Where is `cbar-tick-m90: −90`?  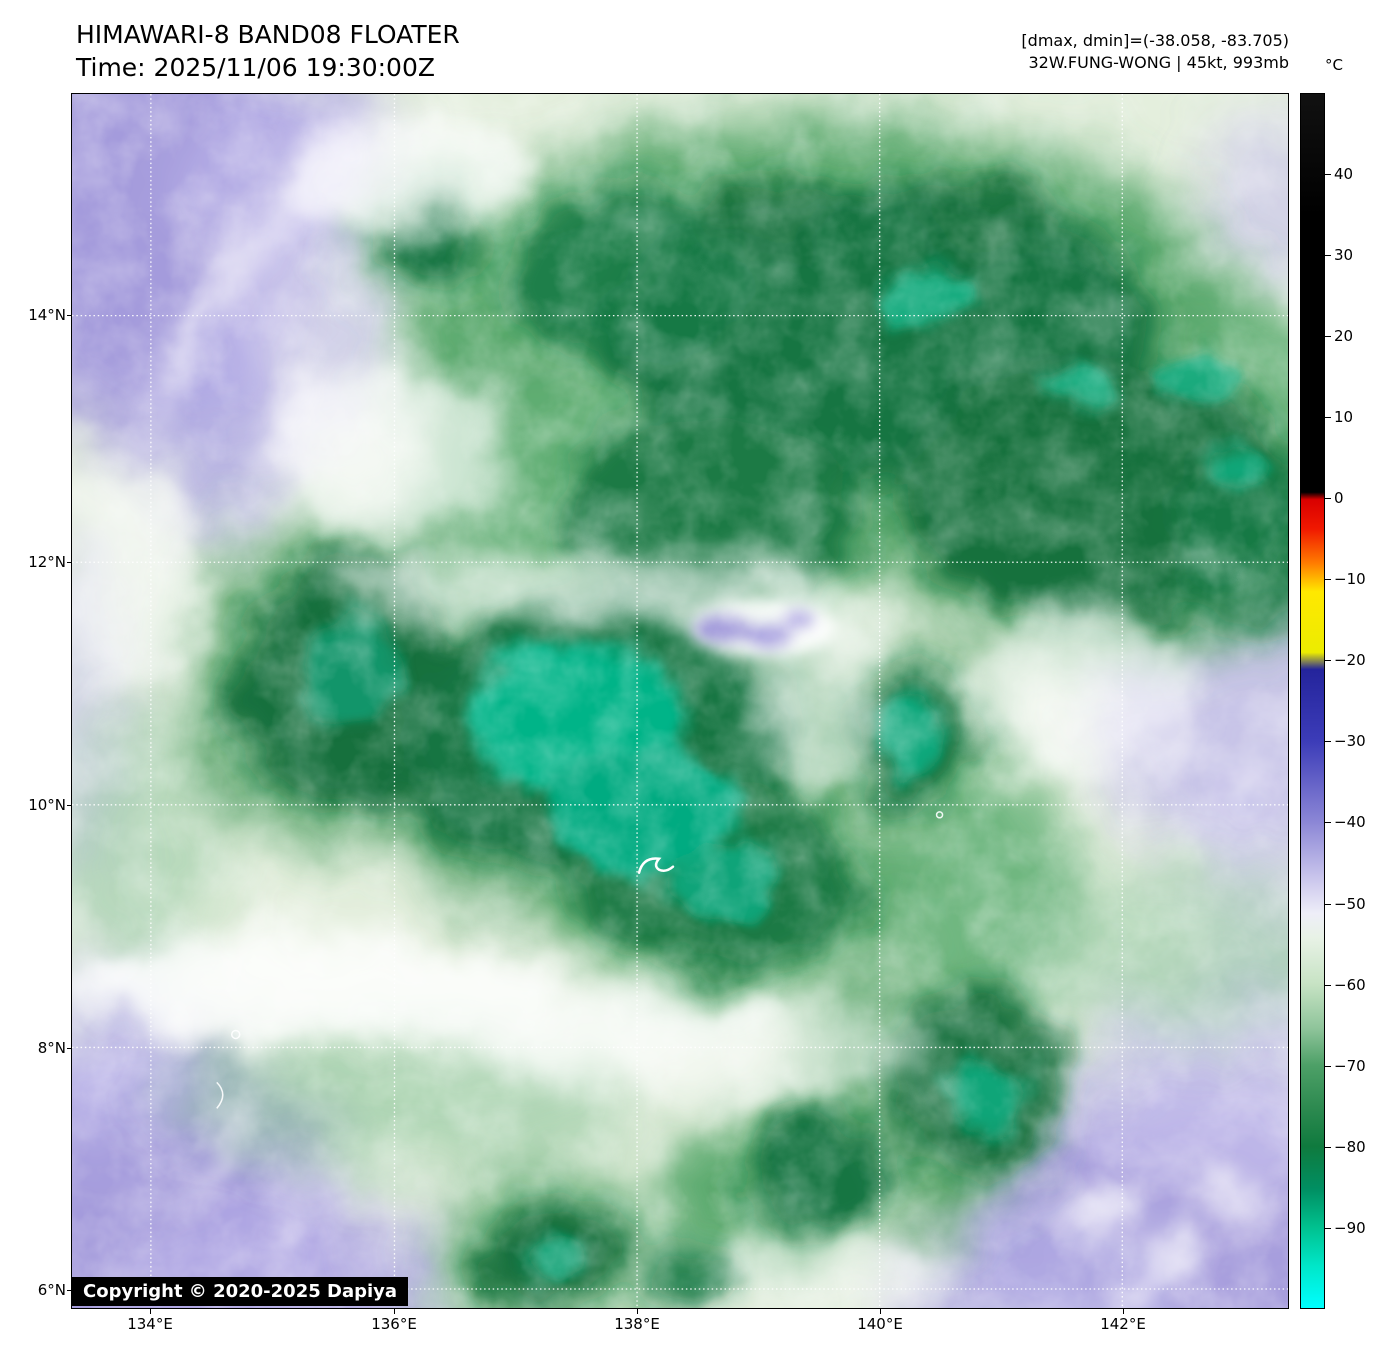
cbar-tick-m90: −90 is located at coordinates (1355, 1228).